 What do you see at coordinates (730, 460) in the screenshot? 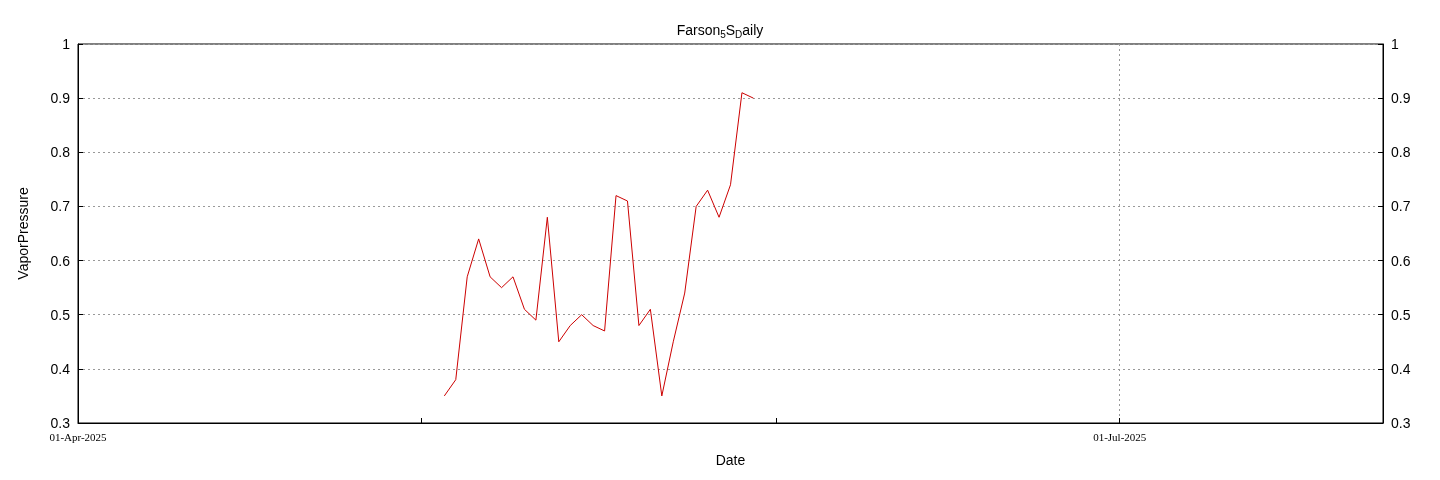
I see `x-axis-title: Date` at bounding box center [730, 460].